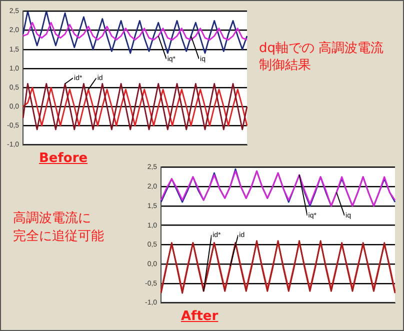  I want to click on text: Before, so click(63, 158).